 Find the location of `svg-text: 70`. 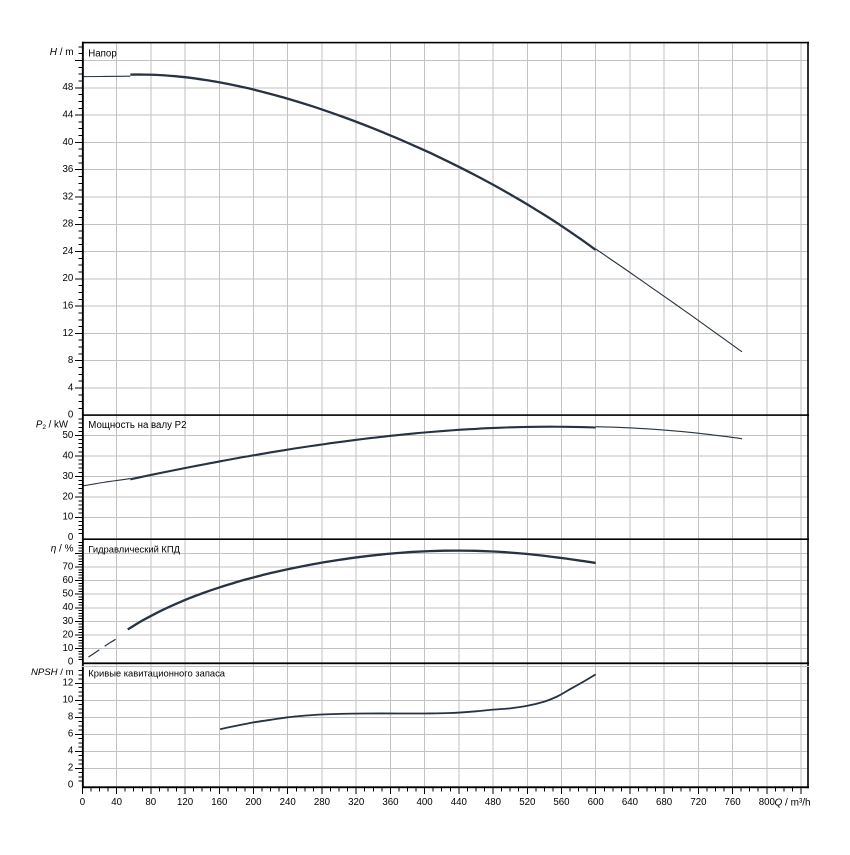

svg-text: 70 is located at coordinates (68, 567).